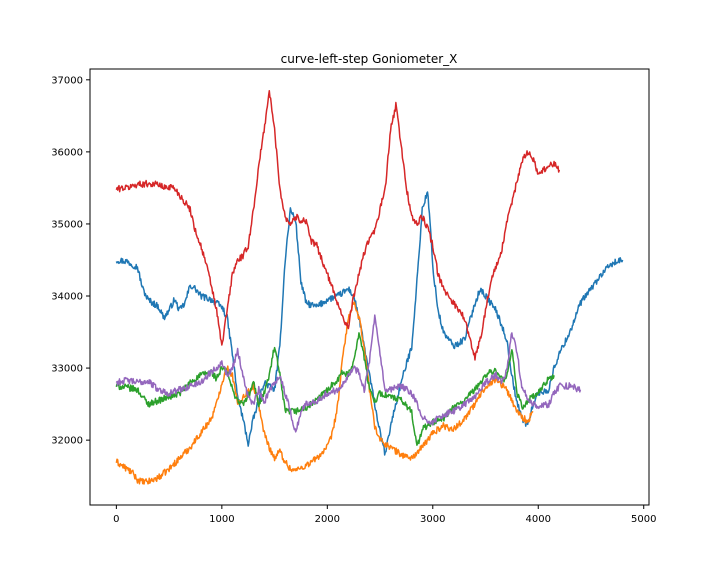  Describe the element at coordinates (67, 297) in the screenshot. I see `y-tick-label: 34000` at that location.